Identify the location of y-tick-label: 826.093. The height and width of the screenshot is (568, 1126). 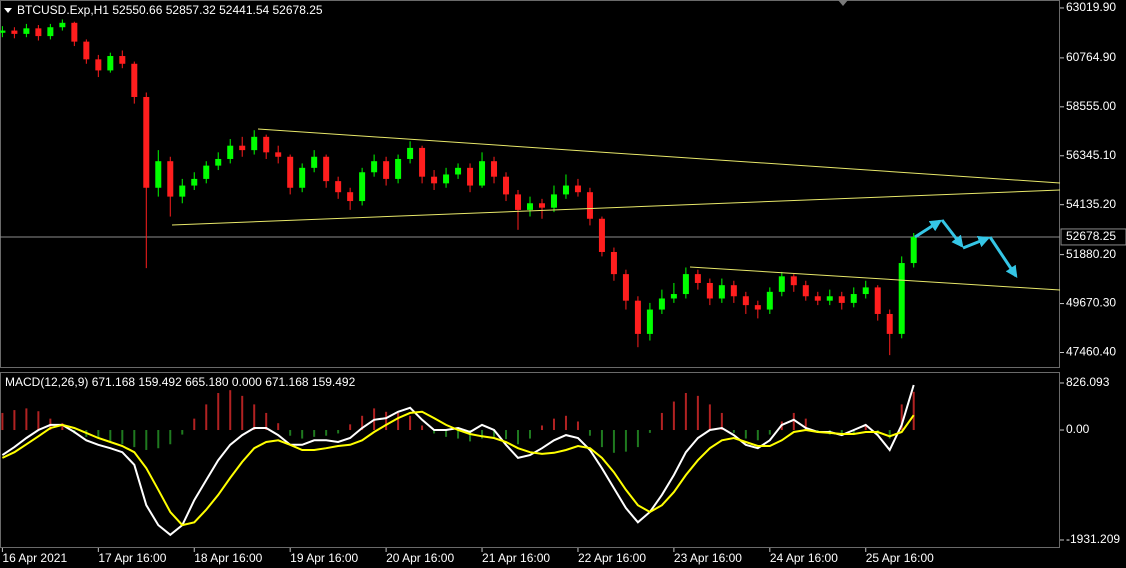
(1088, 382).